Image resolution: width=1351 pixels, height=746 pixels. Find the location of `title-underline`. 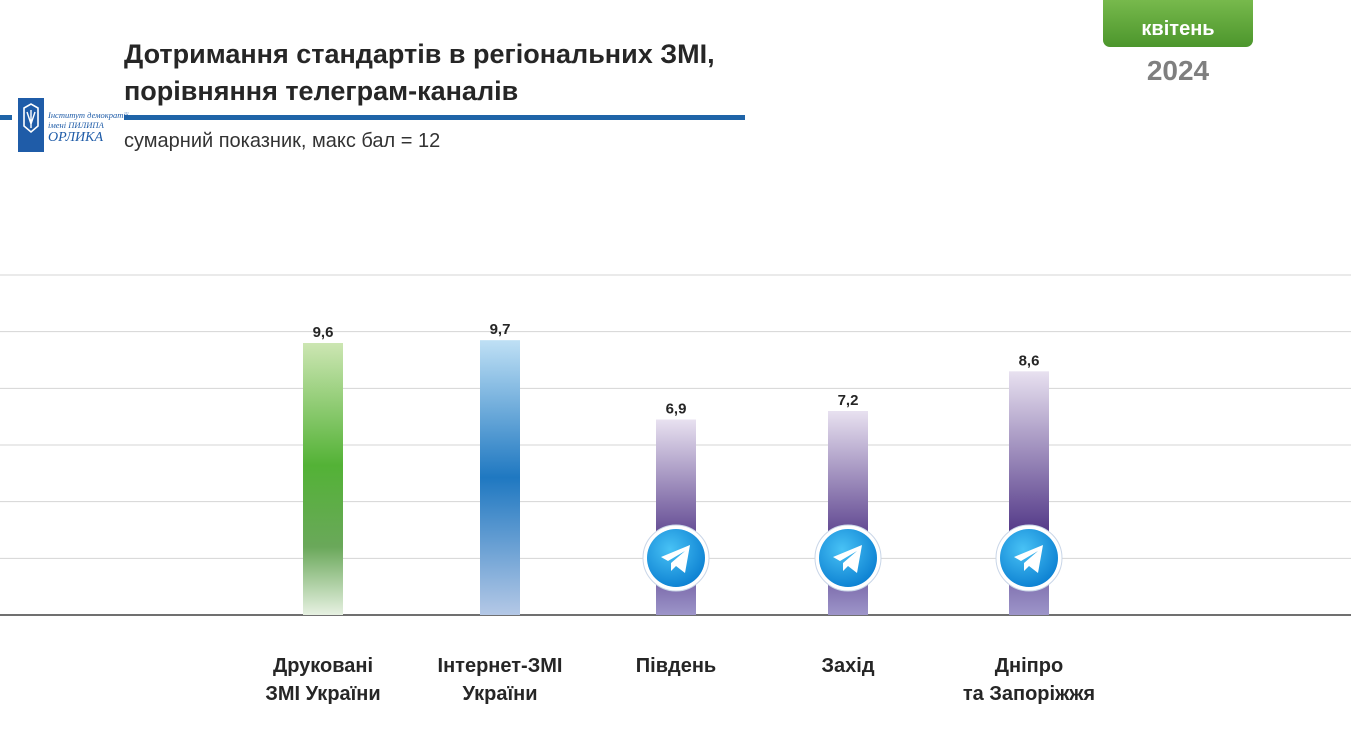

title-underline is located at coordinates (434, 117).